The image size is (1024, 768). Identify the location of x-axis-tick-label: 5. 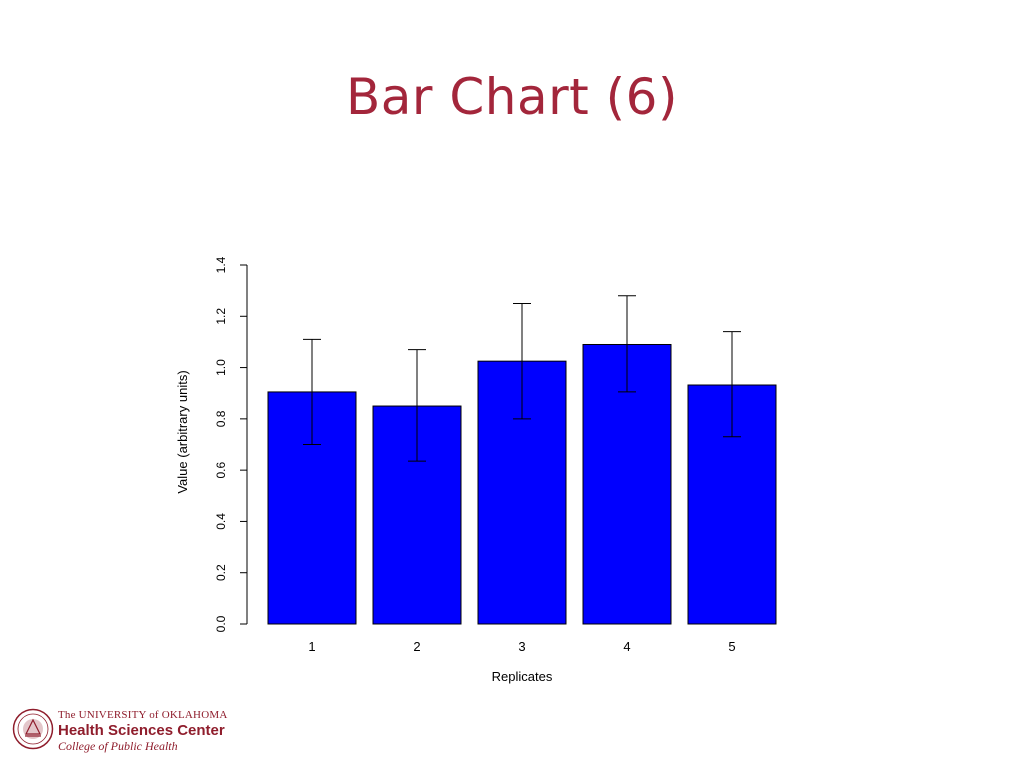
(731, 646).